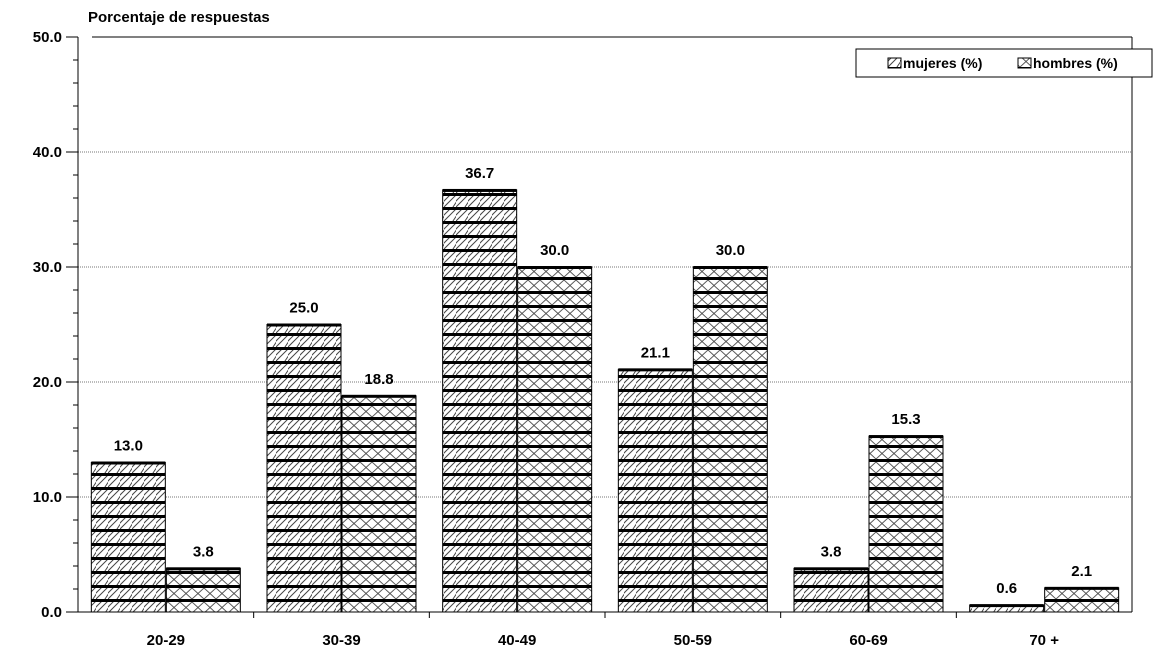 The image size is (1153, 657). Describe the element at coordinates (894, 63) in the screenshot. I see `legend-swatch-mujeres` at that location.